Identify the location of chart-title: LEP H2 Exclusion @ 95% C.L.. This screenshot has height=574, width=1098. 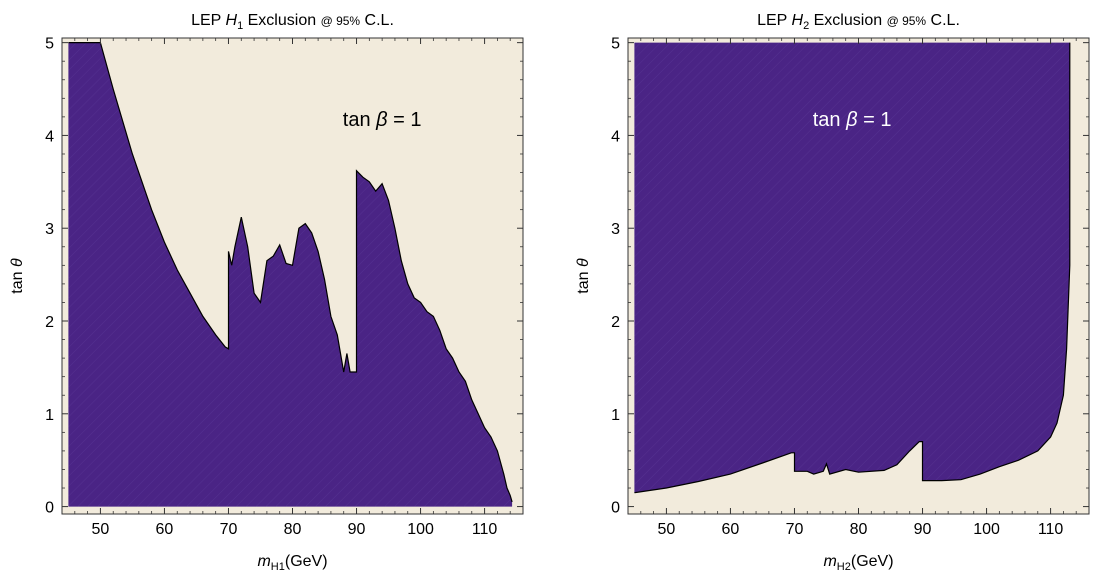
(858, 22).